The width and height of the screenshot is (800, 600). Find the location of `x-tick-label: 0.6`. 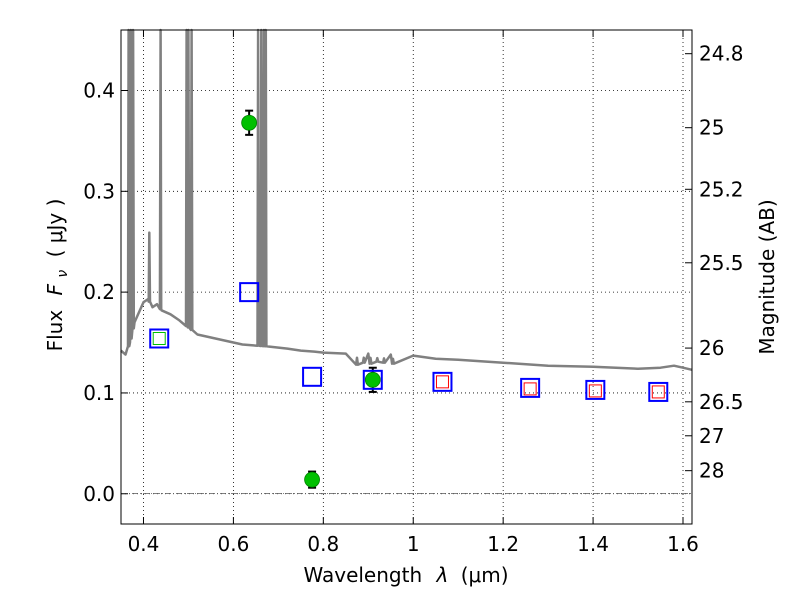

x-tick-label: 0.6 is located at coordinates (233, 544).